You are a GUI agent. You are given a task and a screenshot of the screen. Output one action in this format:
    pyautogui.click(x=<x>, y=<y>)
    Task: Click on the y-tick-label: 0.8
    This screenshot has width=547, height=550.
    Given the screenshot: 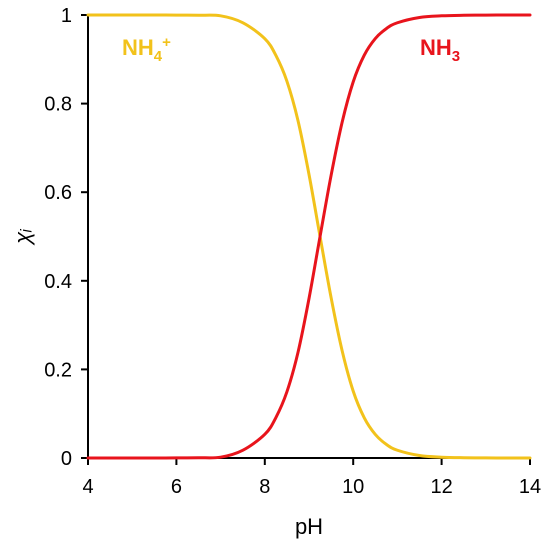 What is the action you would take?
    pyautogui.click(x=58, y=105)
    